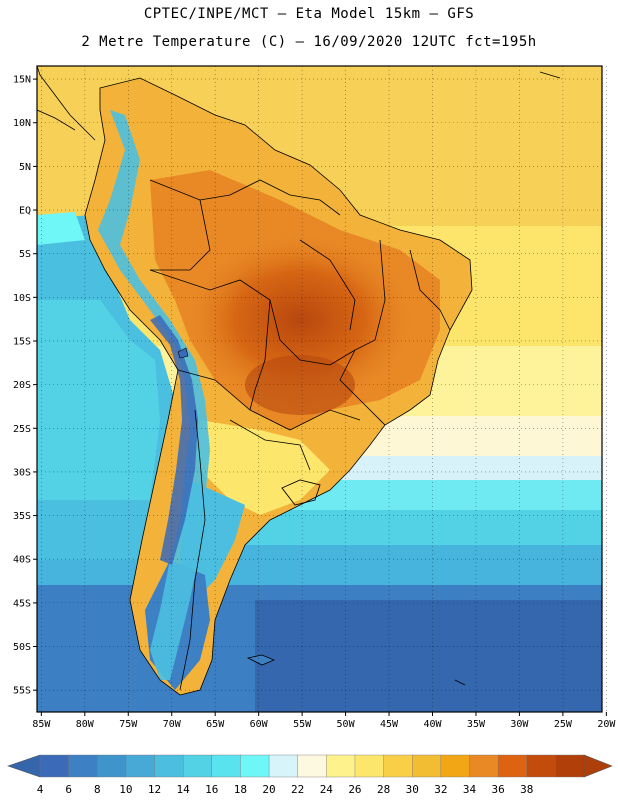 The image size is (618, 800). What do you see at coordinates (85, 724) in the screenshot?
I see `lon-tick-label: 80W` at bounding box center [85, 724].